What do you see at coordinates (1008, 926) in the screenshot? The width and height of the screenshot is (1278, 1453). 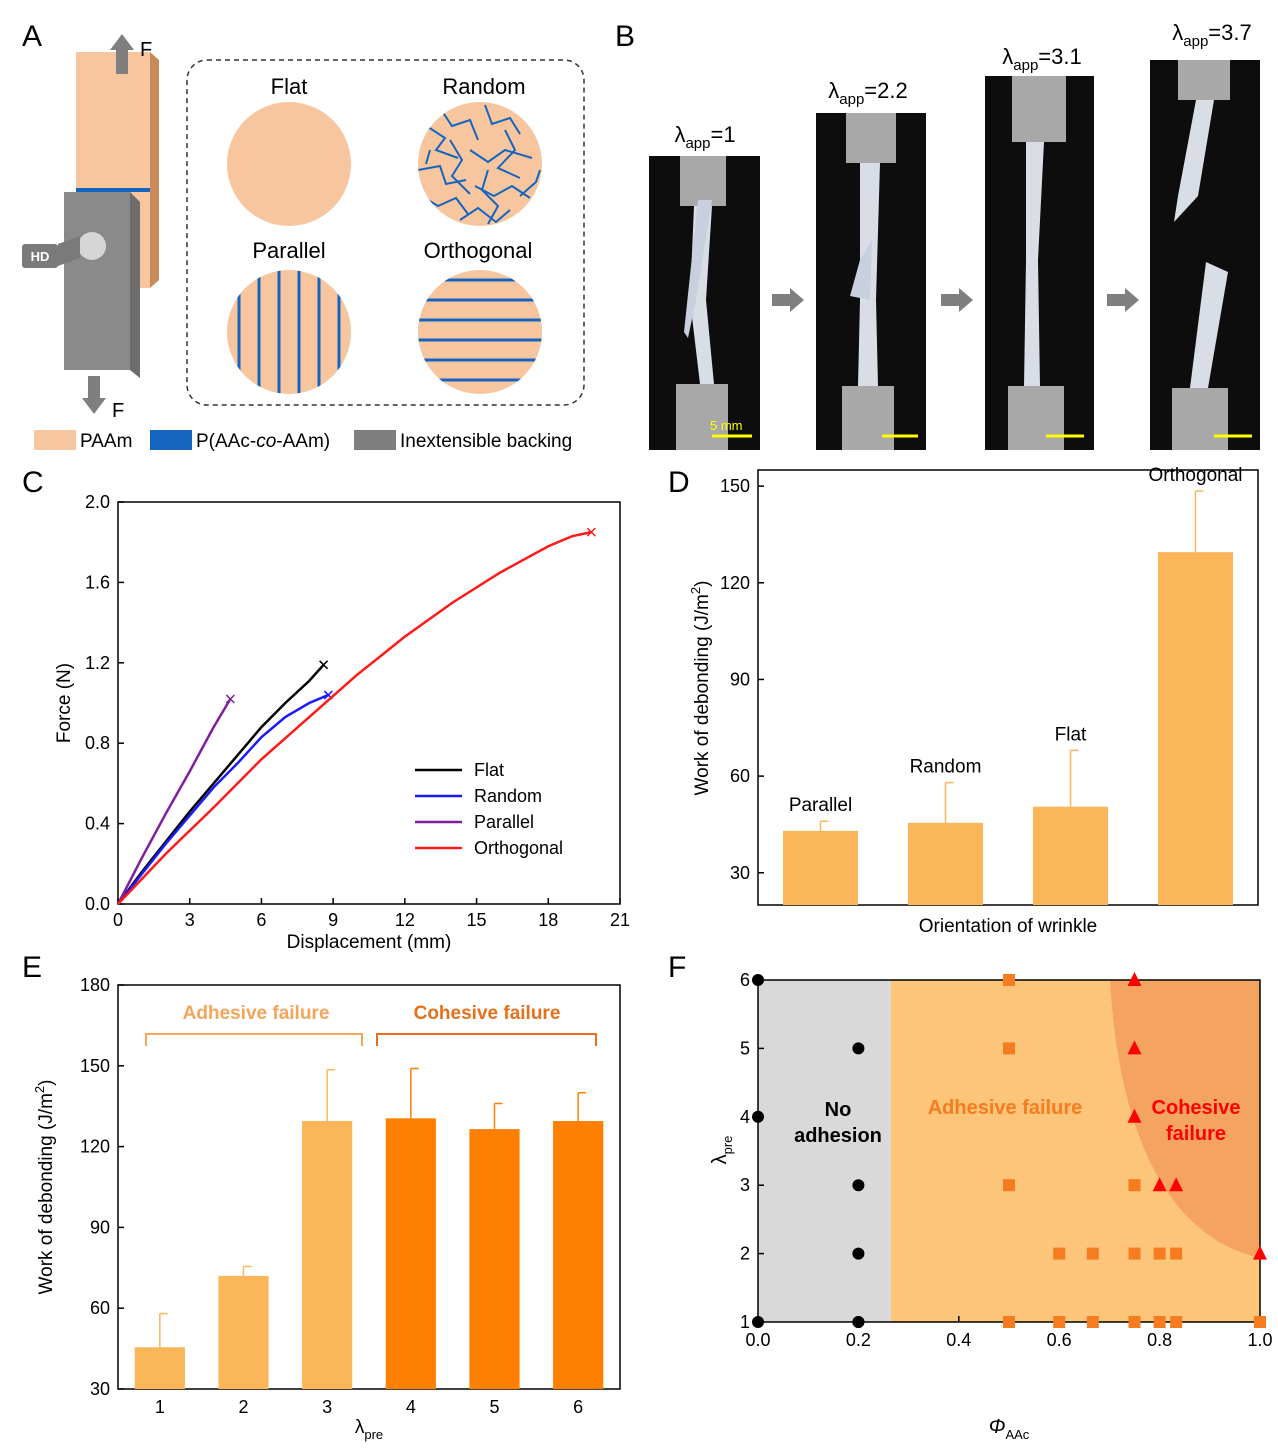 I see `chart-d-xlabel: Orientation of wrinkle` at bounding box center [1008, 926].